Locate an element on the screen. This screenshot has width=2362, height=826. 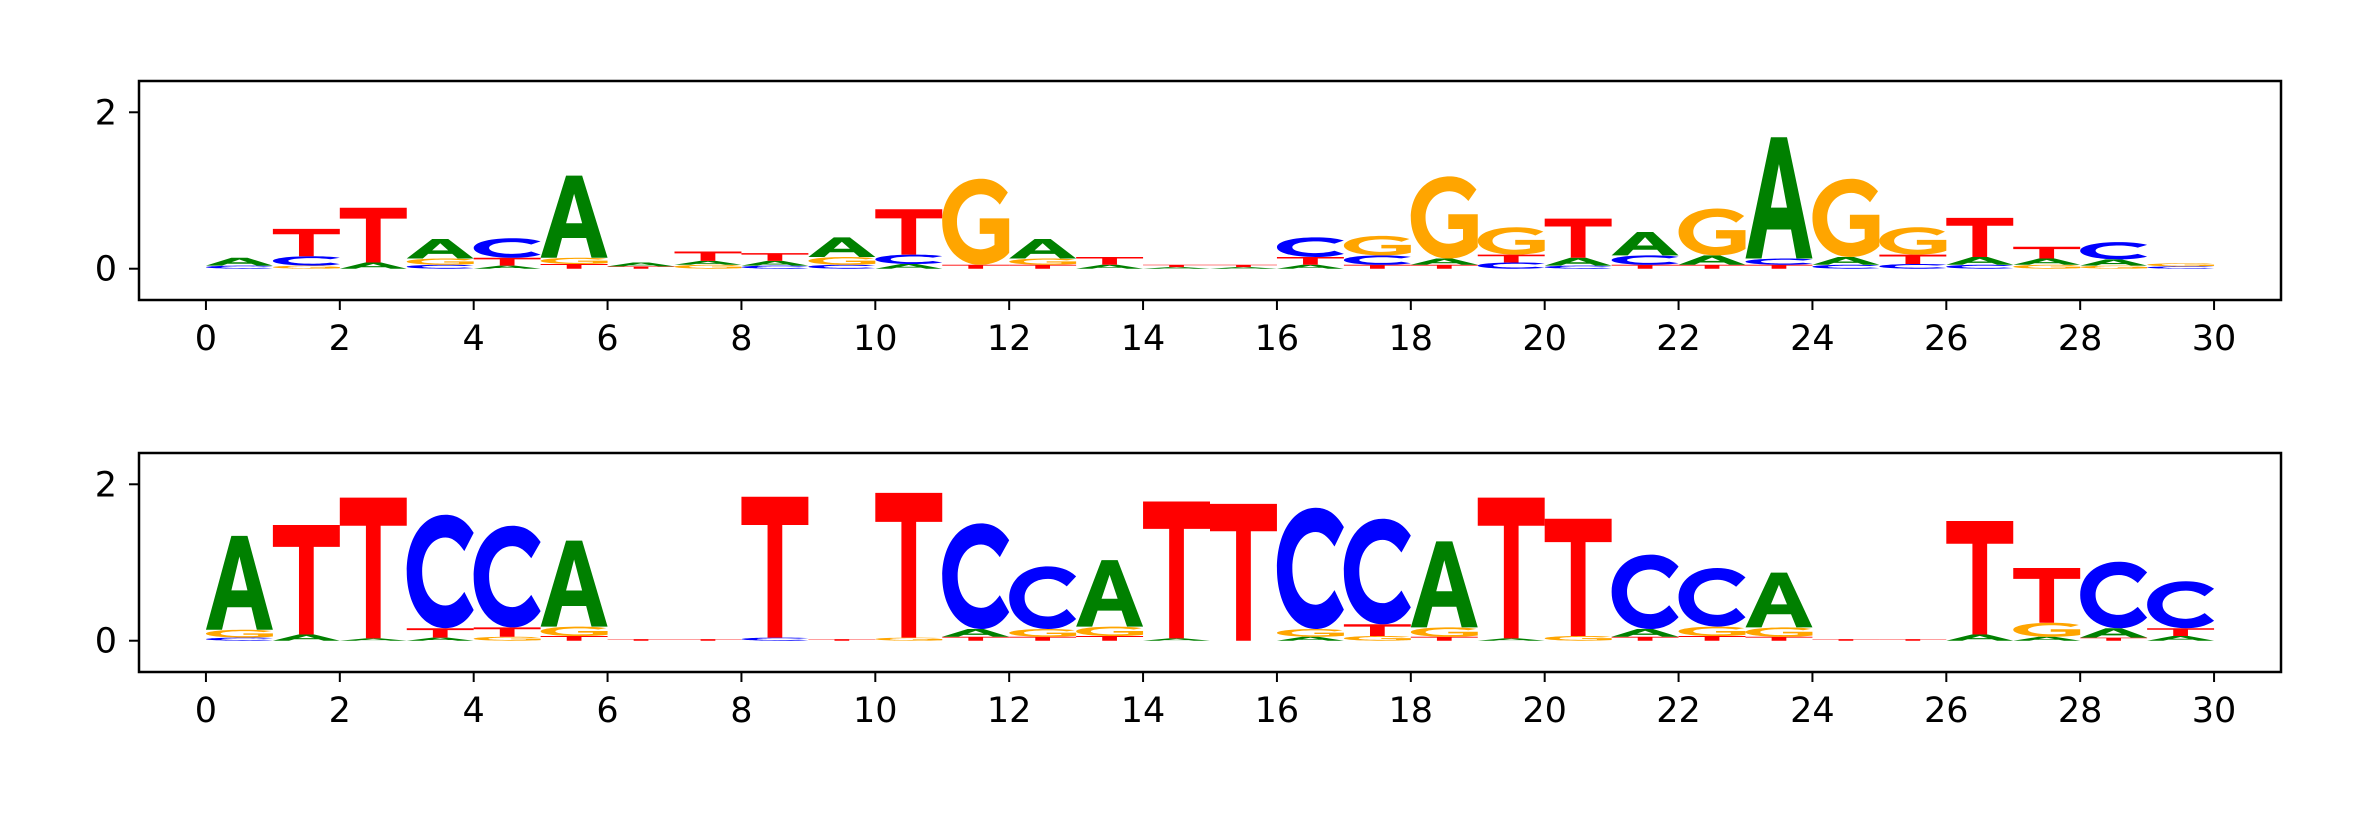
x-tick-label: 22 is located at coordinates (1678, 339).